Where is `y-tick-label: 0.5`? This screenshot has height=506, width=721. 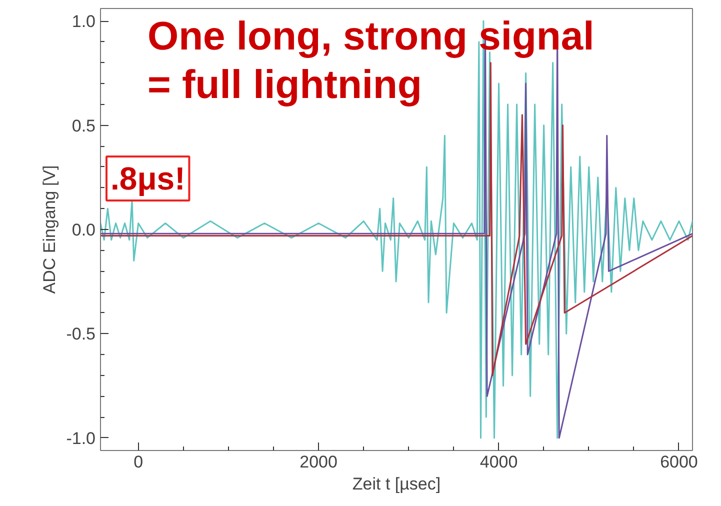 y-tick-label: 0.5 is located at coordinates (84, 126).